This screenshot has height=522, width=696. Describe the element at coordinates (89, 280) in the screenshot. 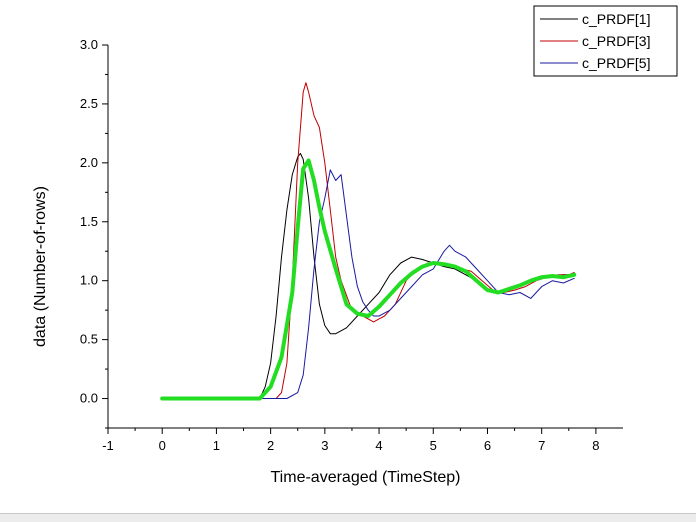

I see `y-tick-label: 1.0` at that location.